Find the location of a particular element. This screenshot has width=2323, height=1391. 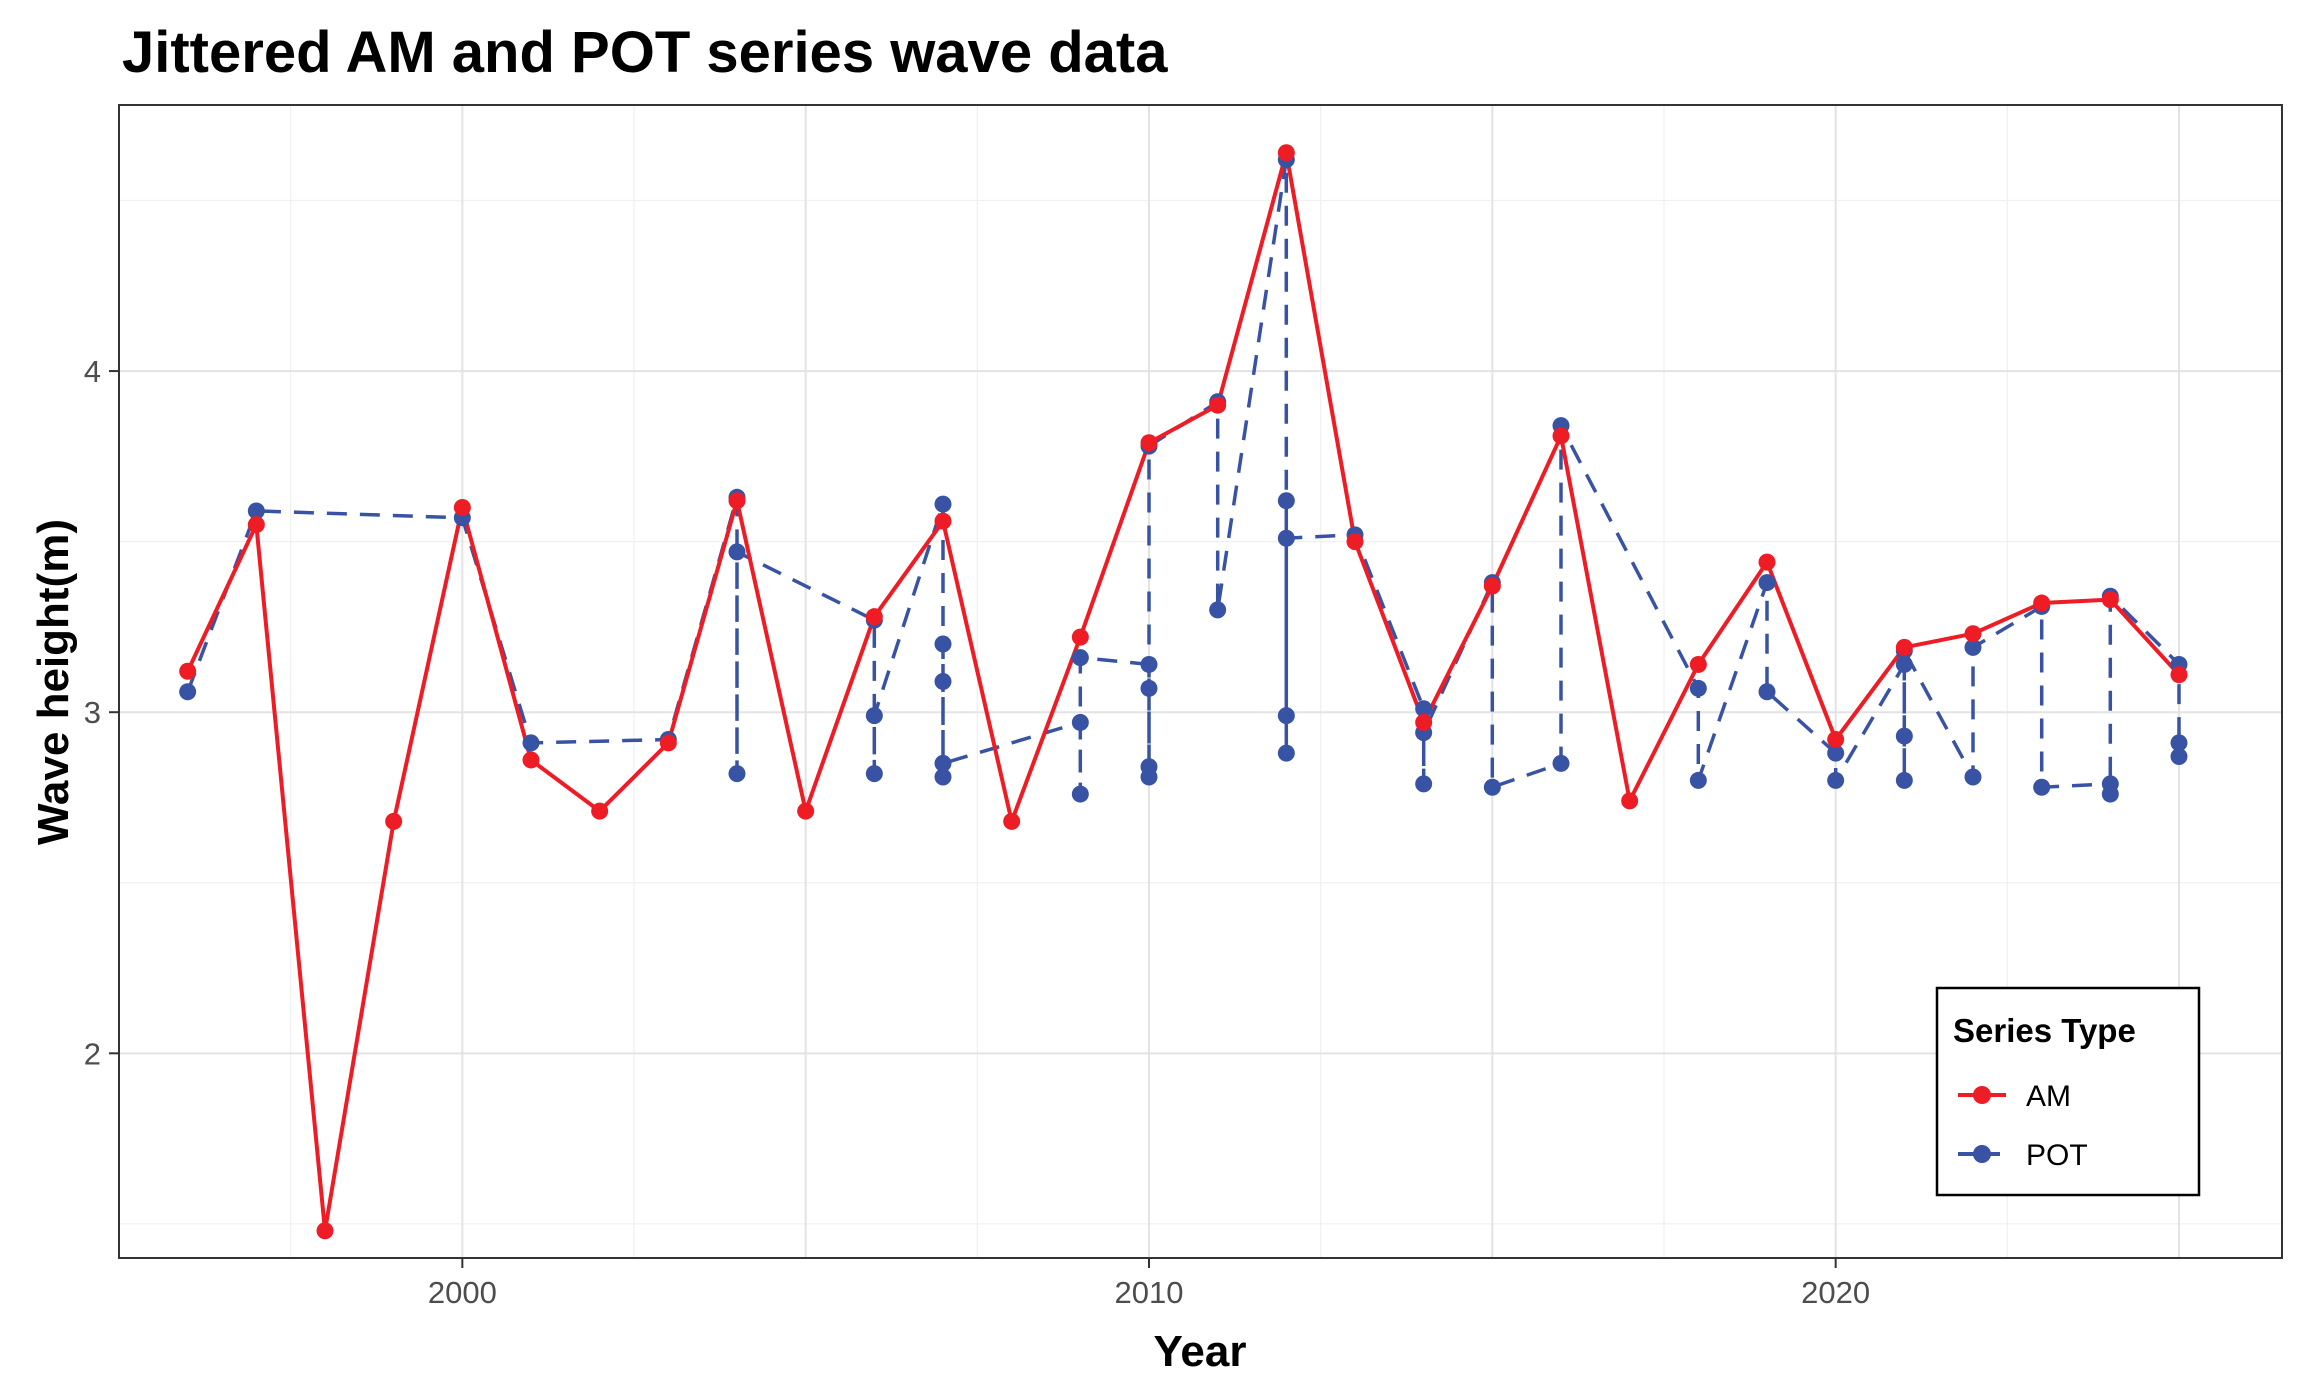

legend-pot-label: POT is located at coordinates (2057, 1155).